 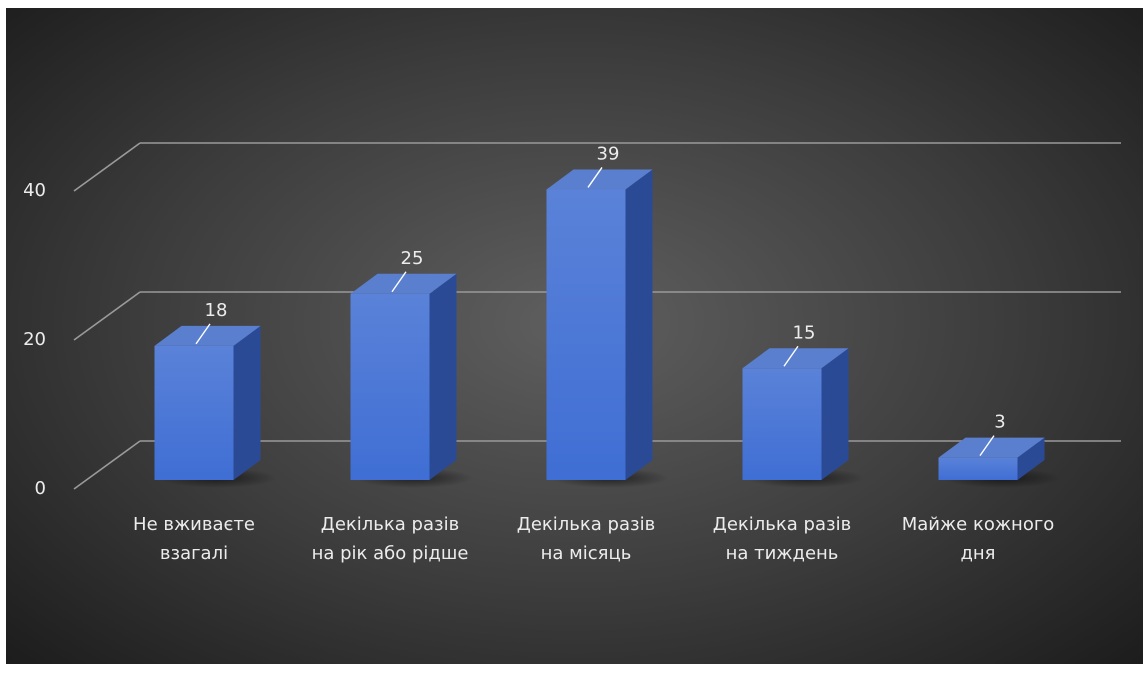 I want to click on y-tick-label: 40, so click(x=34, y=190).